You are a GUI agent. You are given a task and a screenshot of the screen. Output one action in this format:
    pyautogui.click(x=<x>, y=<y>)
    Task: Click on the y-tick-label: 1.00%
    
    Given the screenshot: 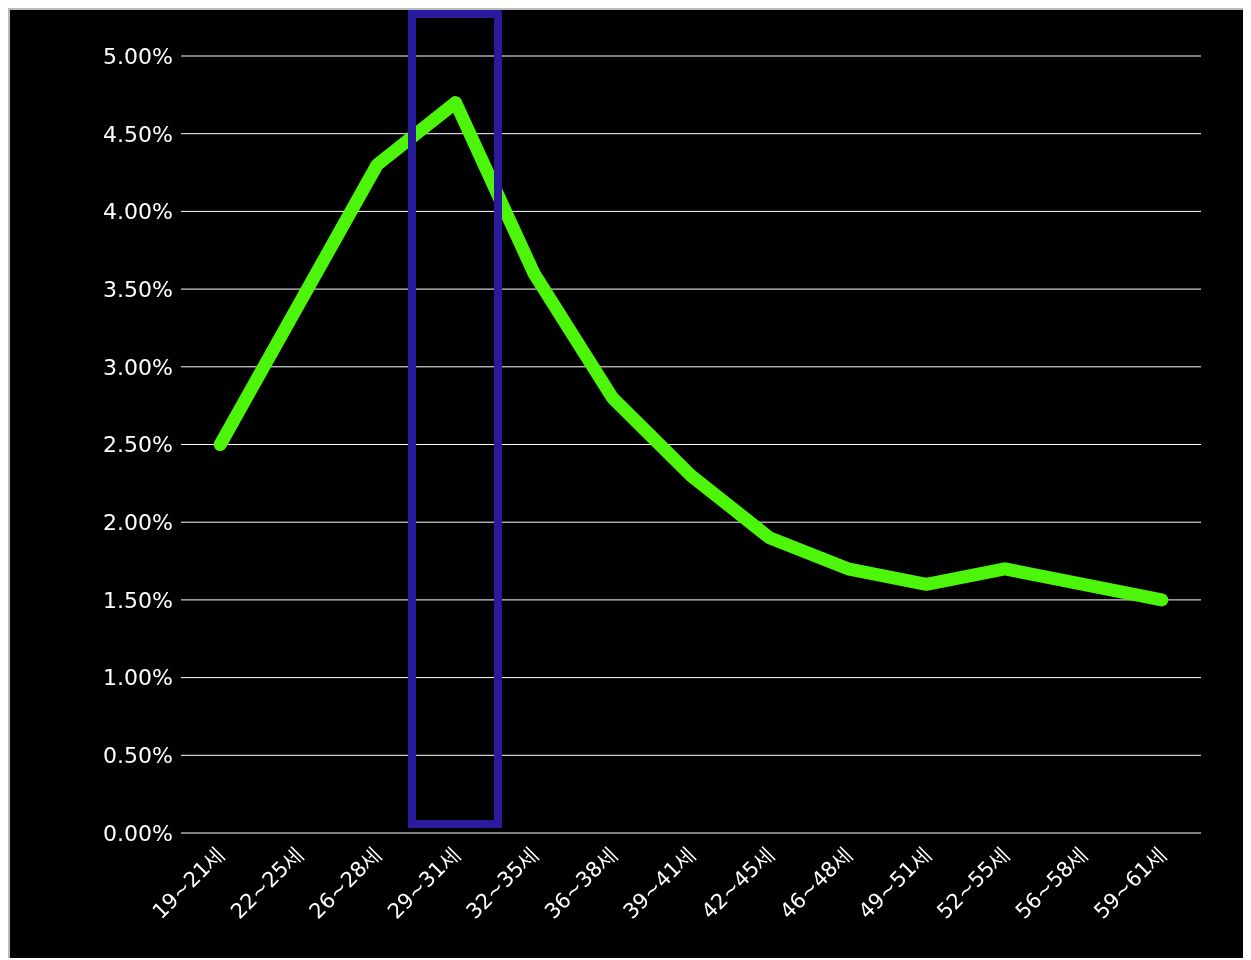 What is the action you would take?
    pyautogui.click(x=138, y=678)
    